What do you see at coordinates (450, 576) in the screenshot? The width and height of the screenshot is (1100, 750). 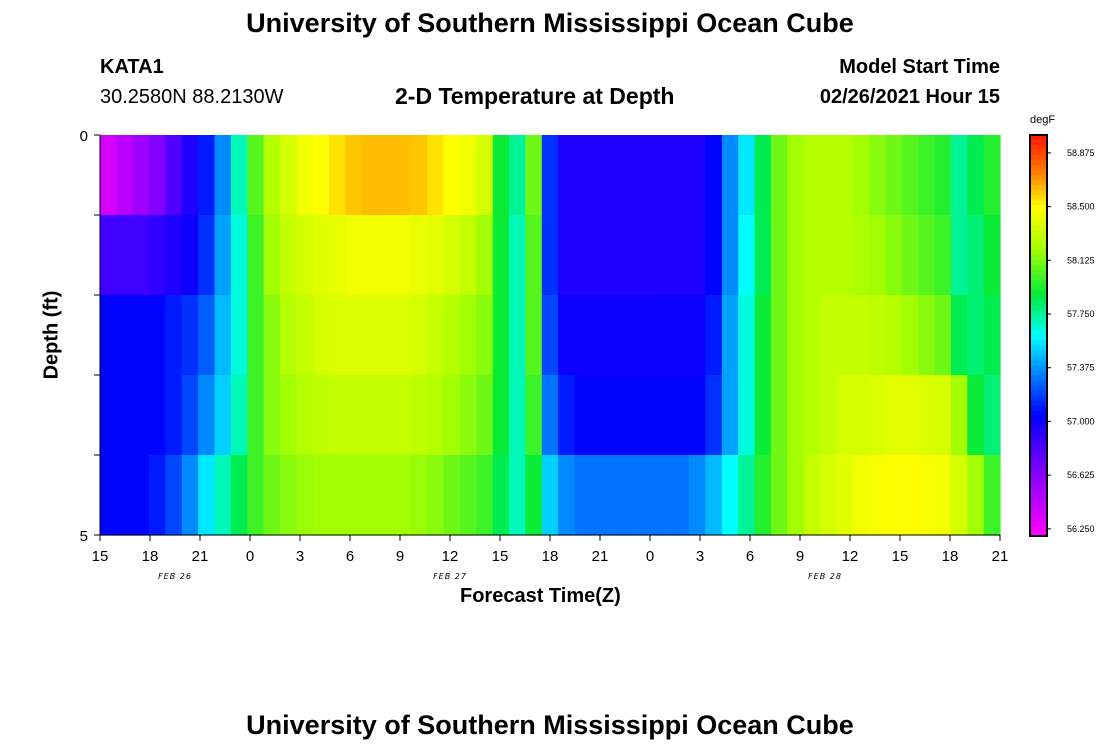 I see `x-date-label: FEB 27` at bounding box center [450, 576].